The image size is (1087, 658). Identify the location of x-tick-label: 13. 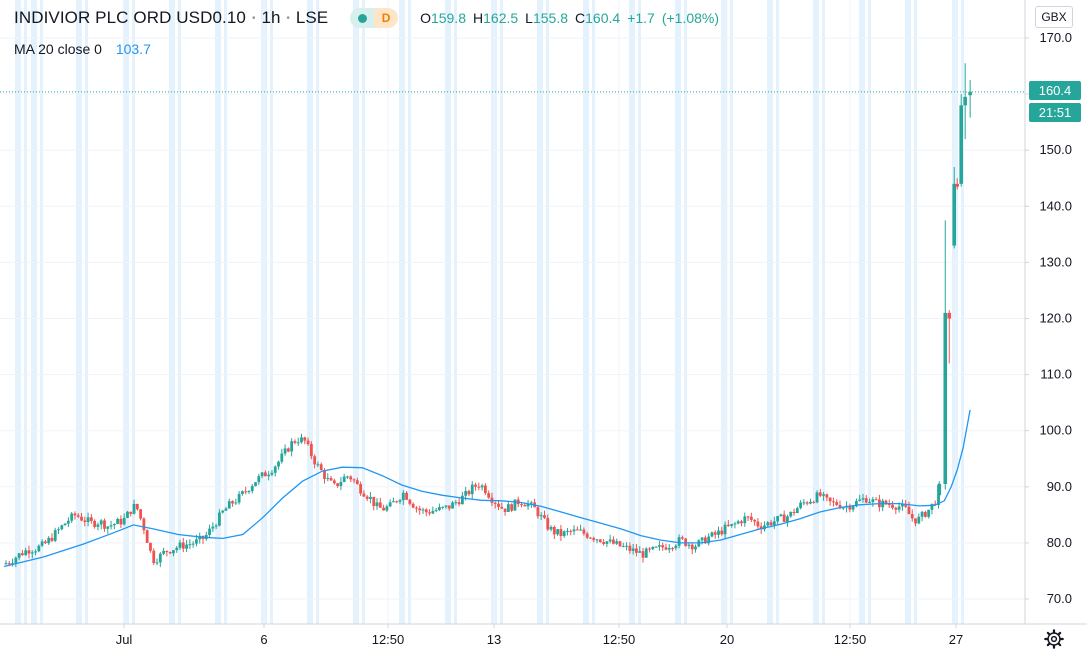
(494, 639).